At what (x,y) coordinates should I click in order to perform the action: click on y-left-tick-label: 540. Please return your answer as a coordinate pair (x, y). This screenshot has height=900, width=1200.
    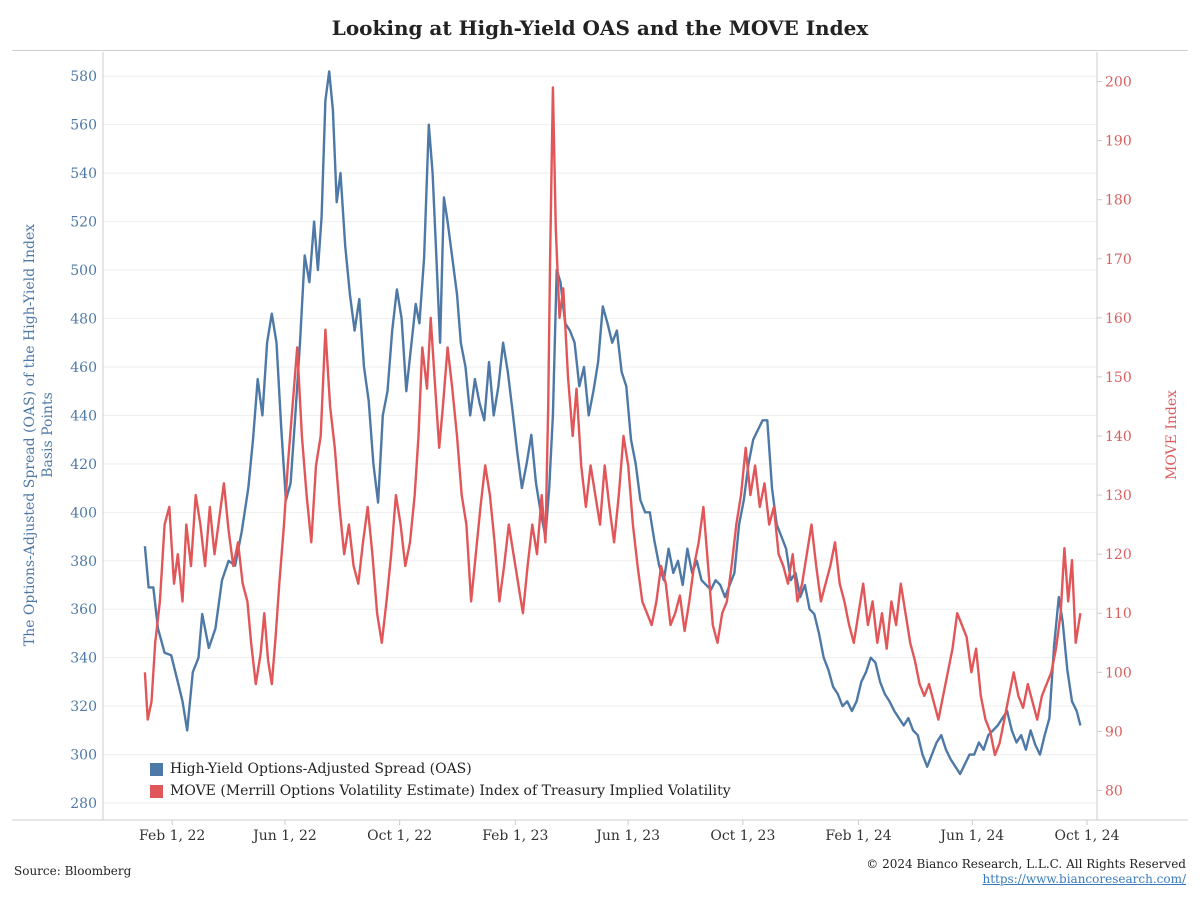
    Looking at the image, I should click on (83, 174).